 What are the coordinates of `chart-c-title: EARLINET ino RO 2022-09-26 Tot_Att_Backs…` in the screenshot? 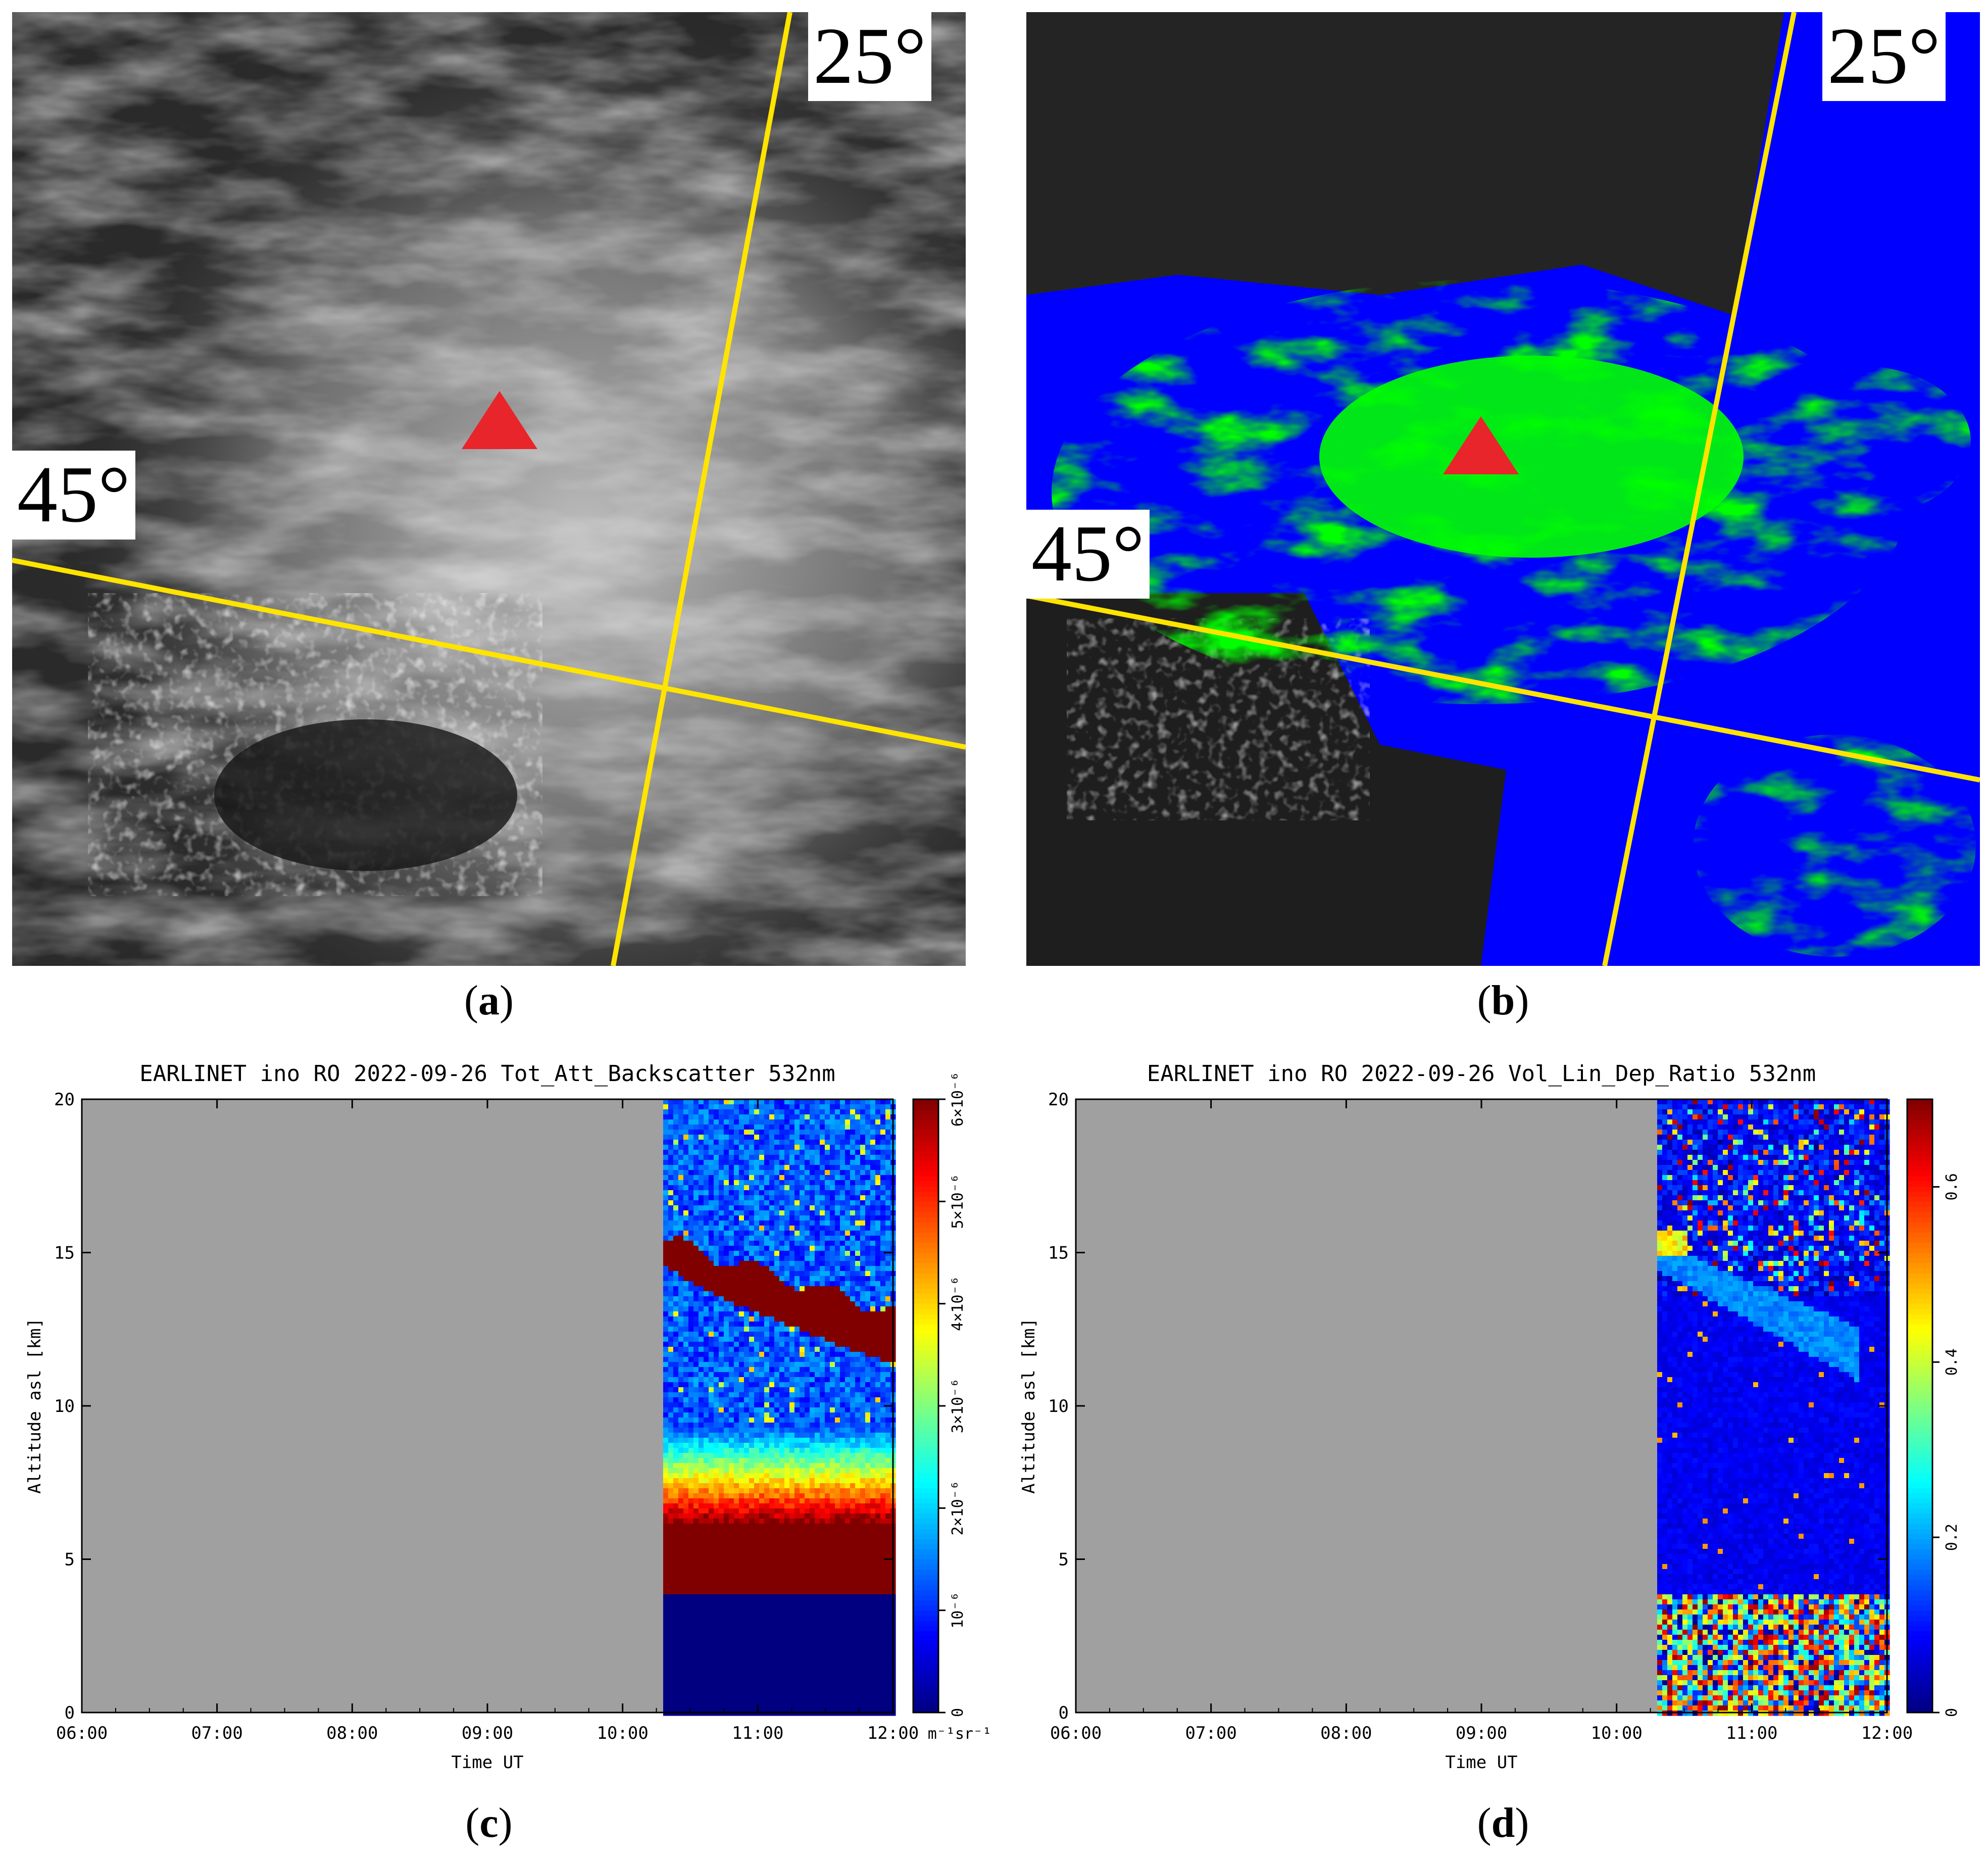 It's located at (487, 1074).